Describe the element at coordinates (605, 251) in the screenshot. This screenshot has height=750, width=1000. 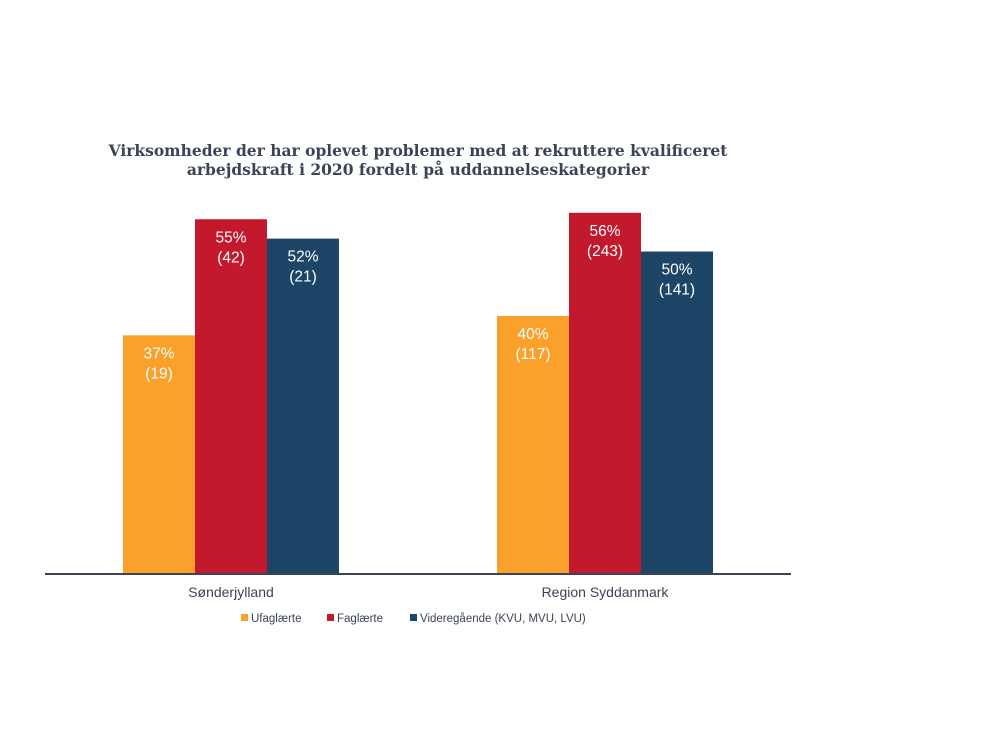
I see `data-label-count: (243)` at that location.